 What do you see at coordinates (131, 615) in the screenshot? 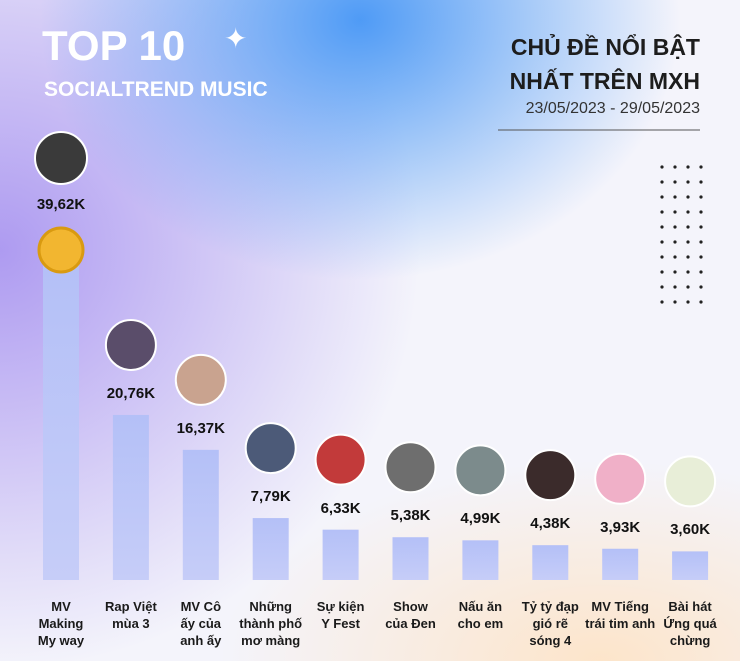
I see `x-tick-label: Rap Việt mùa 3` at bounding box center [131, 615].